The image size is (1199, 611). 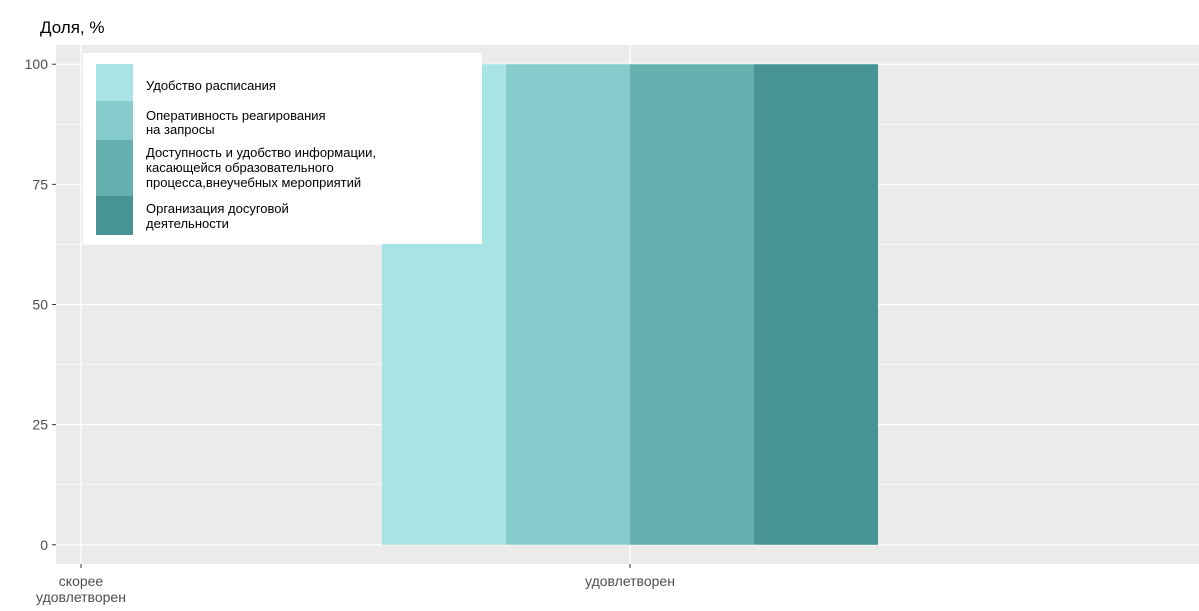 What do you see at coordinates (253, 182) in the screenshot?
I see `legend-label: процесса,внеучебных мероприятий` at bounding box center [253, 182].